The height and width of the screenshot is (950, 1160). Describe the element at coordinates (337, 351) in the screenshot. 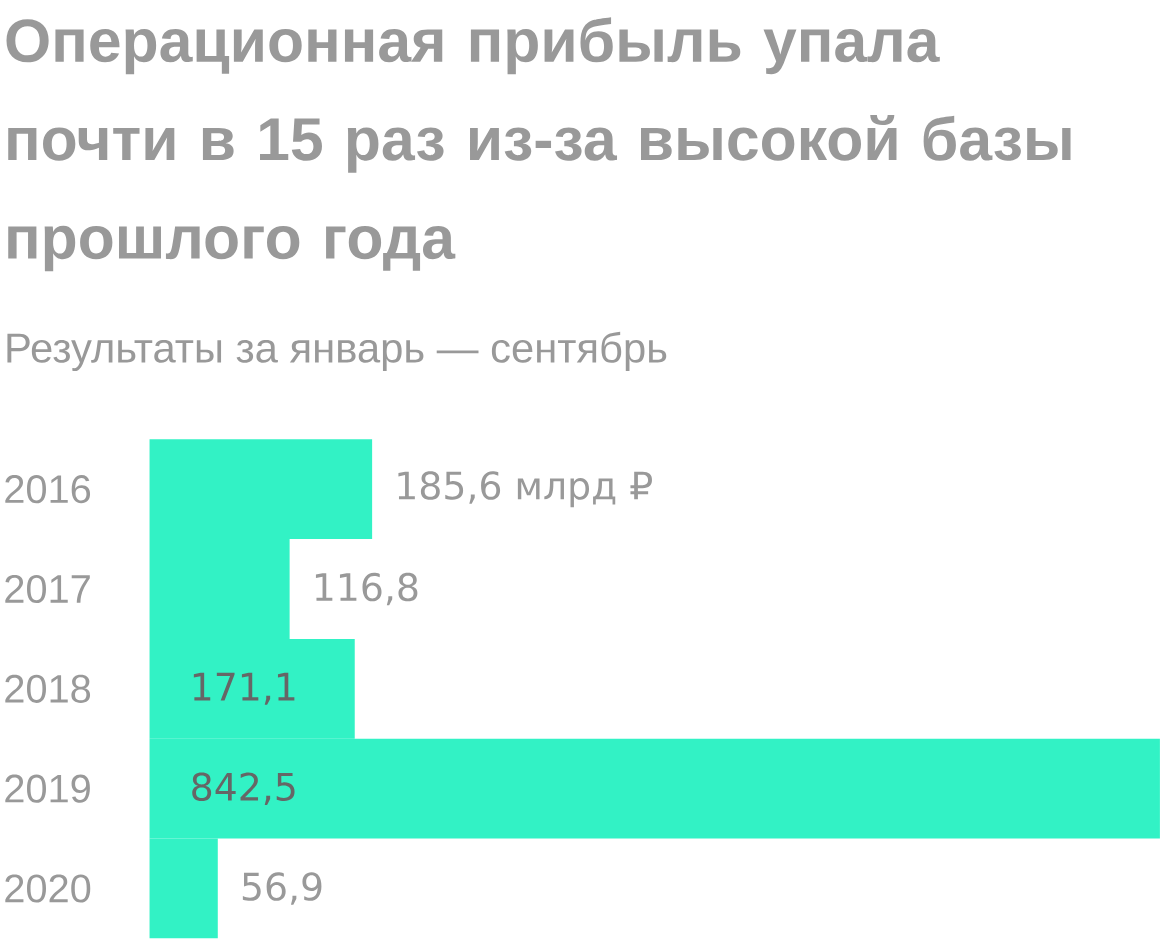

I see `chart-subtitle: Результаты за январь — сентябрь` at that location.